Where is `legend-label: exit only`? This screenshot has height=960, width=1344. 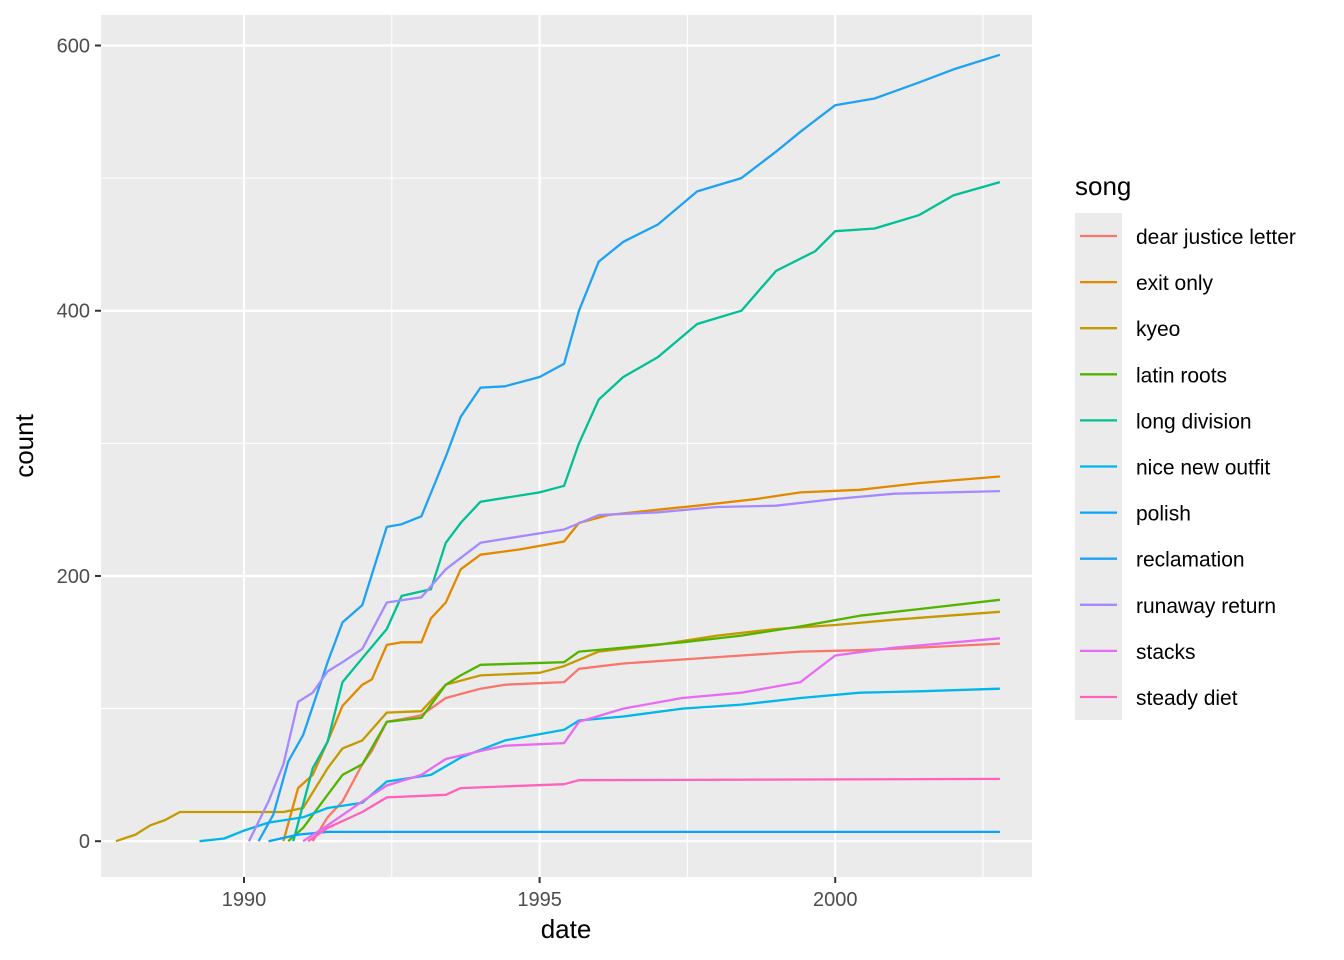
legend-label: exit only is located at coordinates (1175, 283).